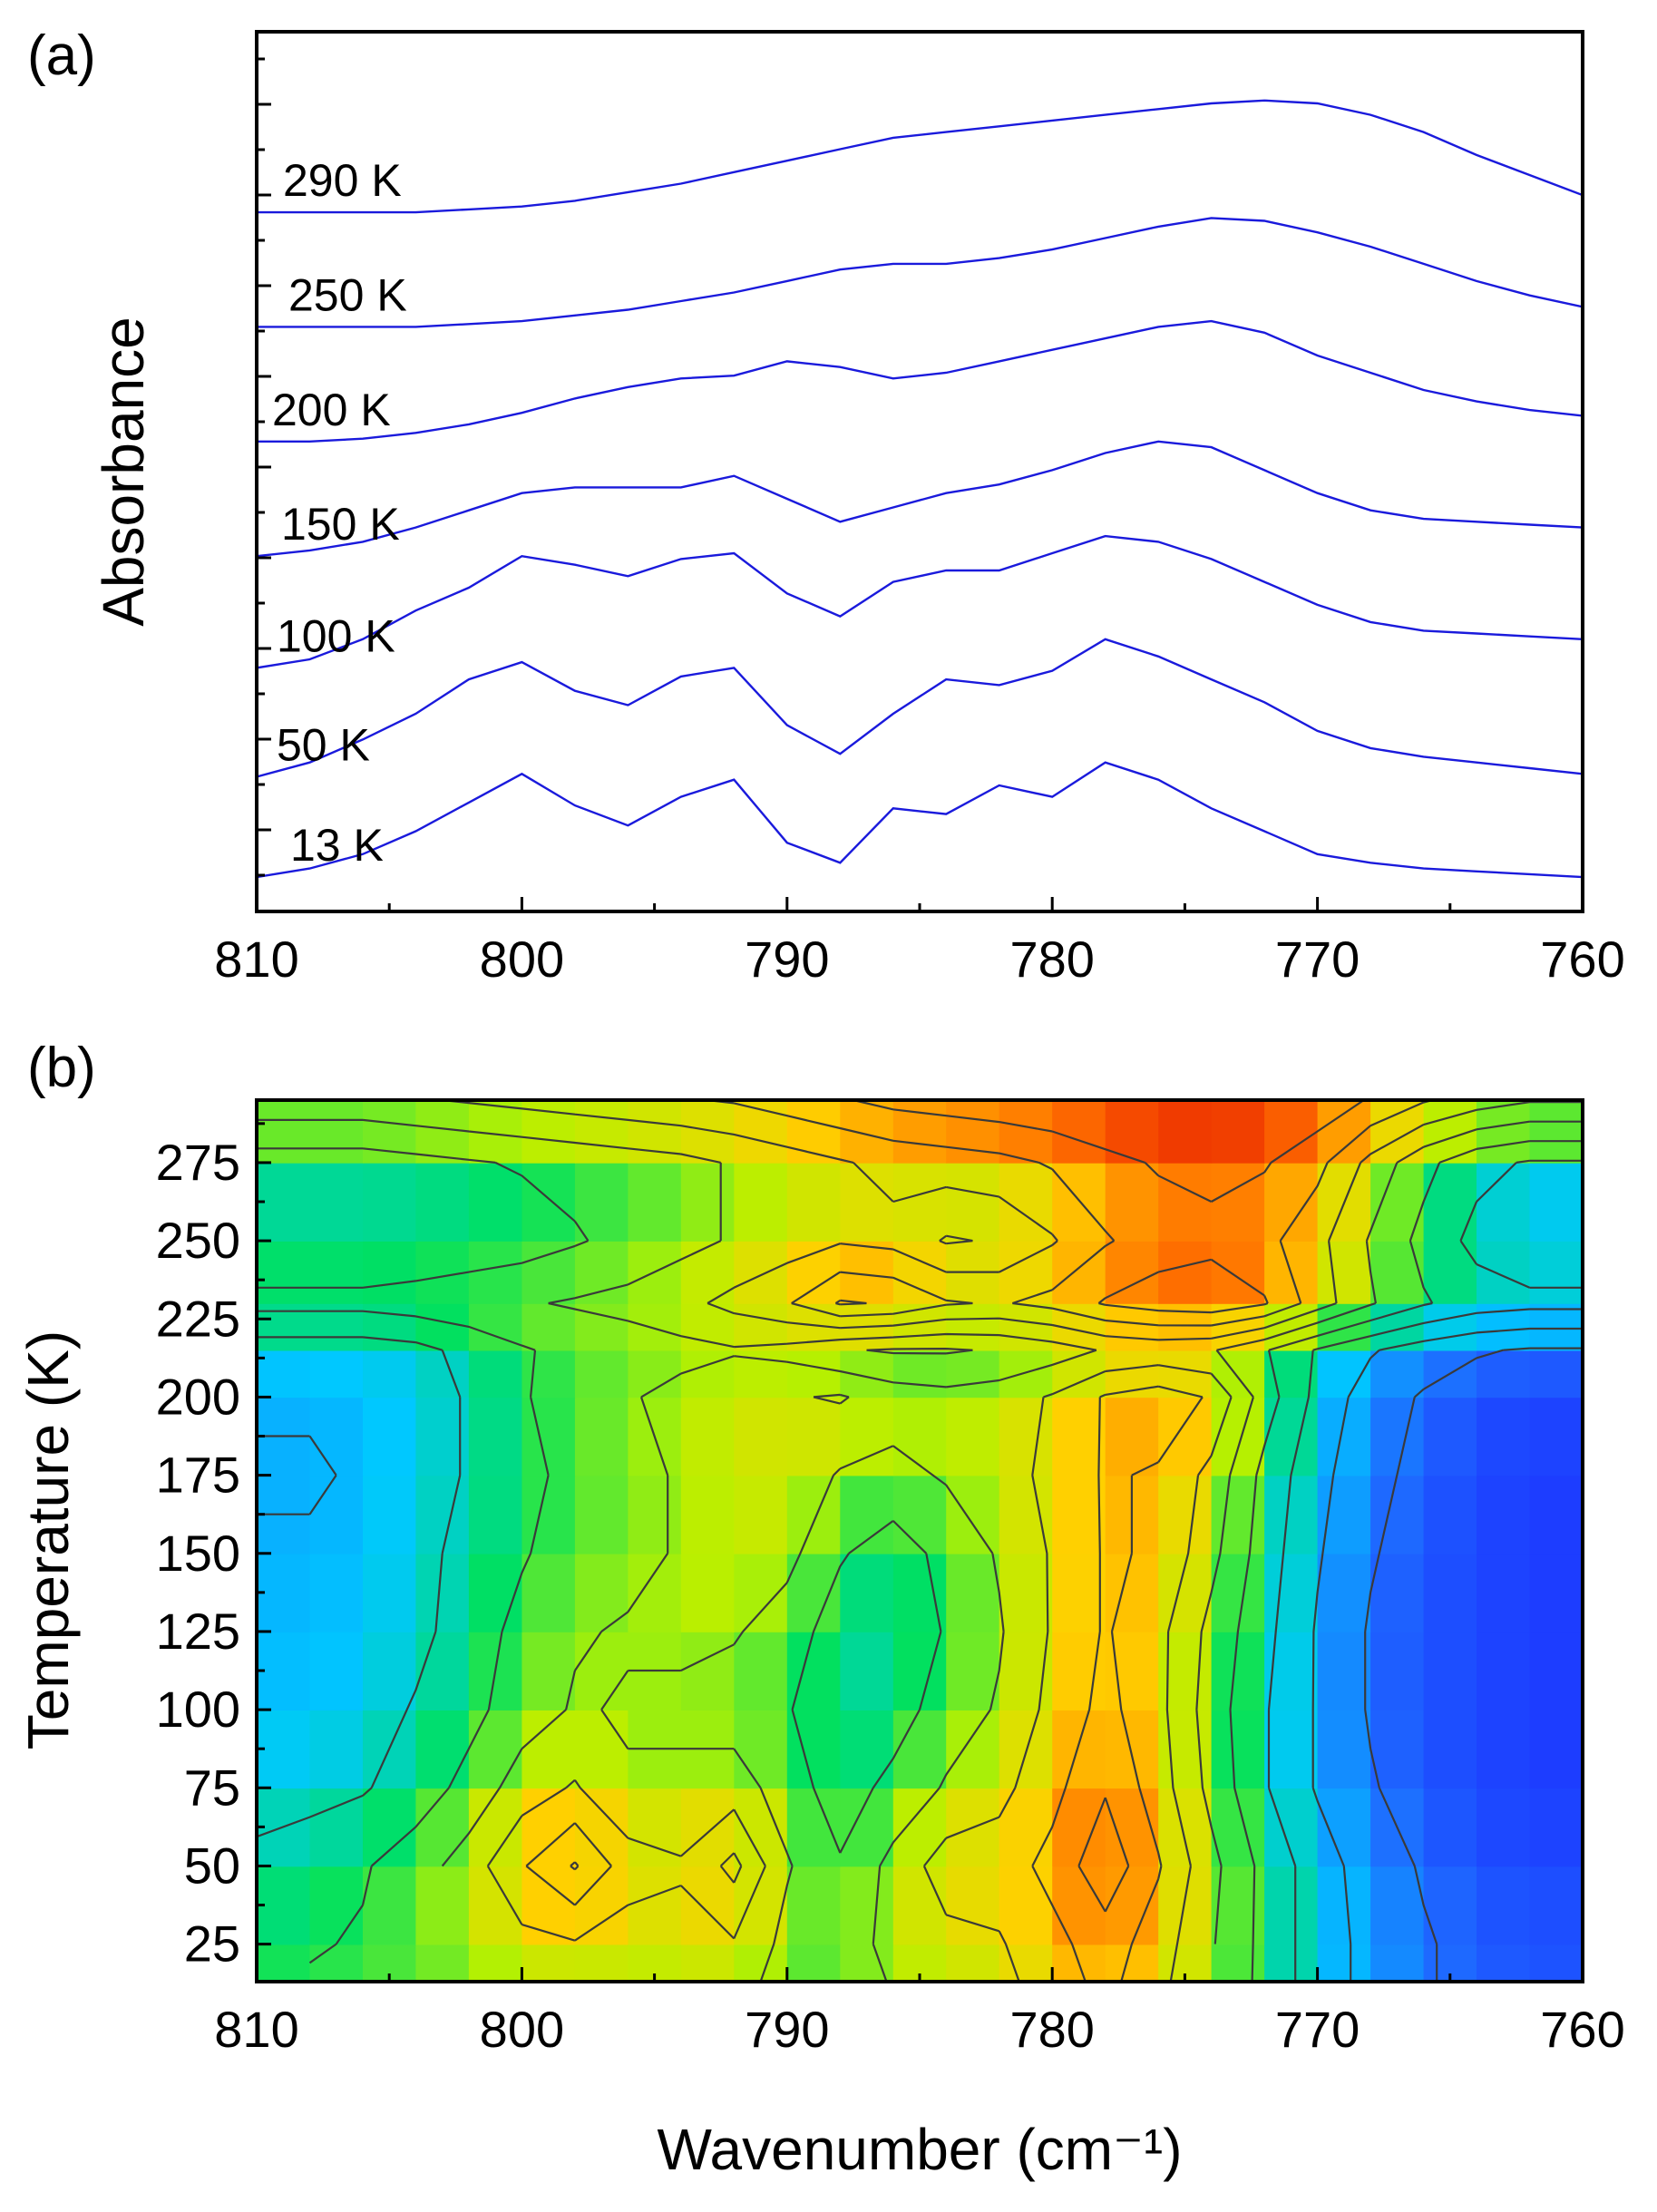  I want to click on panel-b-y-axis-title: Temperature (K), so click(48, 1539).